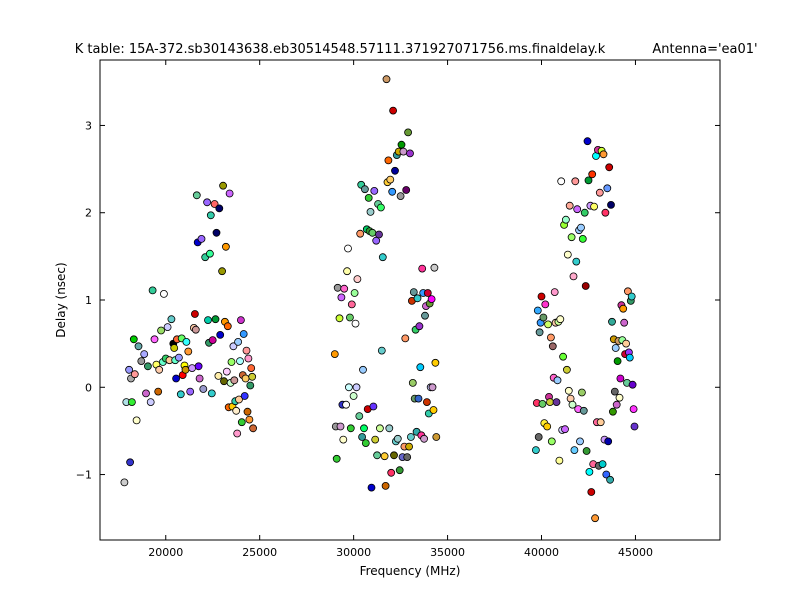  Describe the element at coordinates (447, 552) in the screenshot. I see `x-tick-label: 35000` at that location.